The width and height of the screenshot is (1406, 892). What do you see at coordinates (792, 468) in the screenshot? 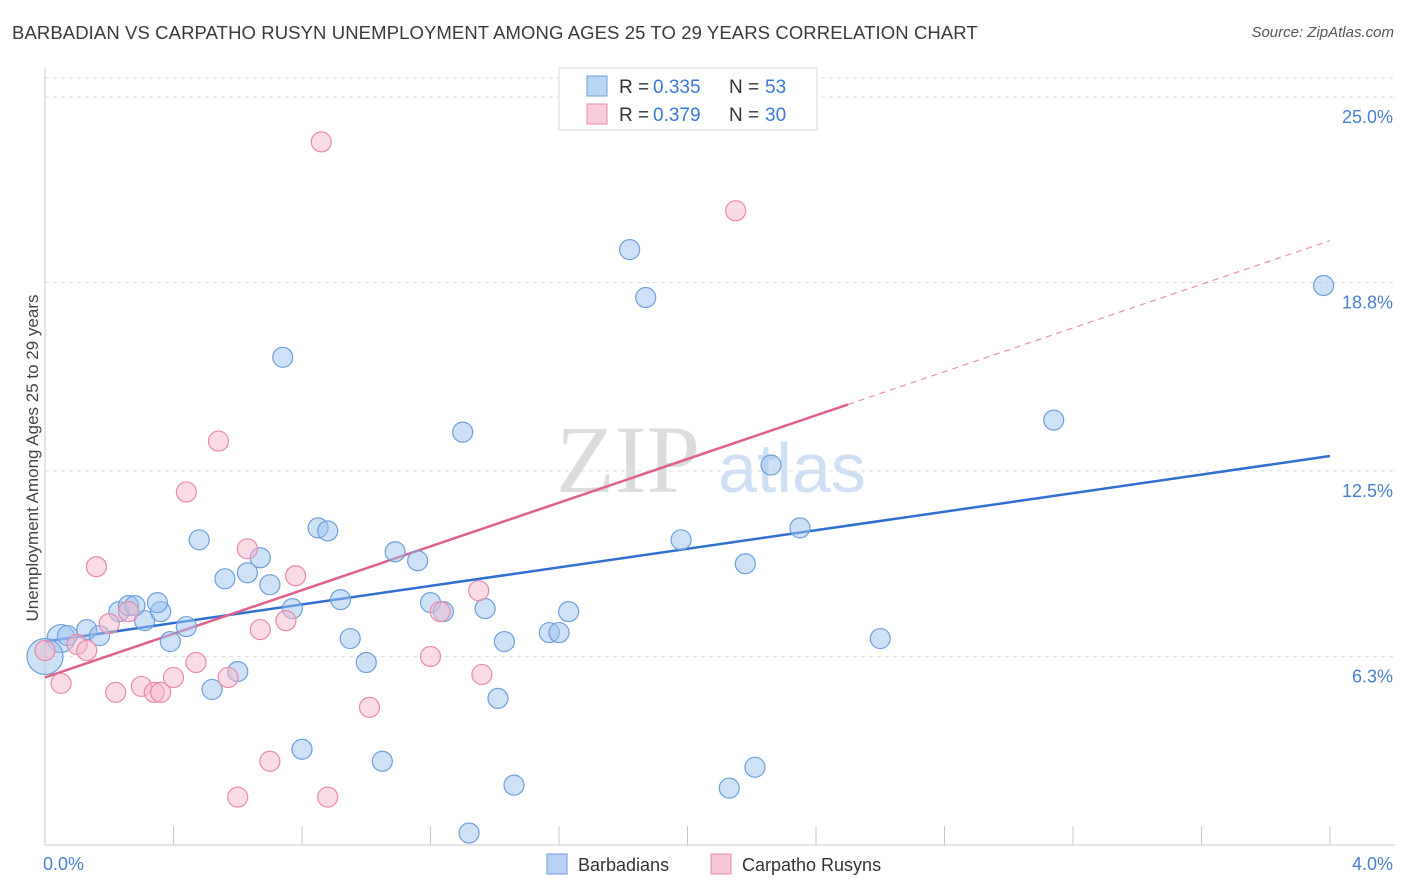
I see `watermark-atlas: atlas` at bounding box center [792, 468].